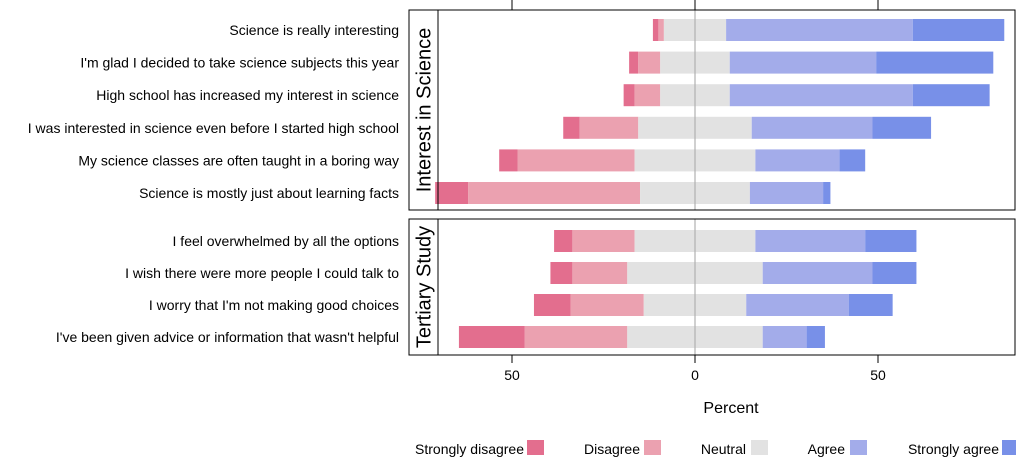 The height and width of the screenshot is (460, 1016). I want to click on item-label: I worry that I'm not making good choices, so click(274, 305).